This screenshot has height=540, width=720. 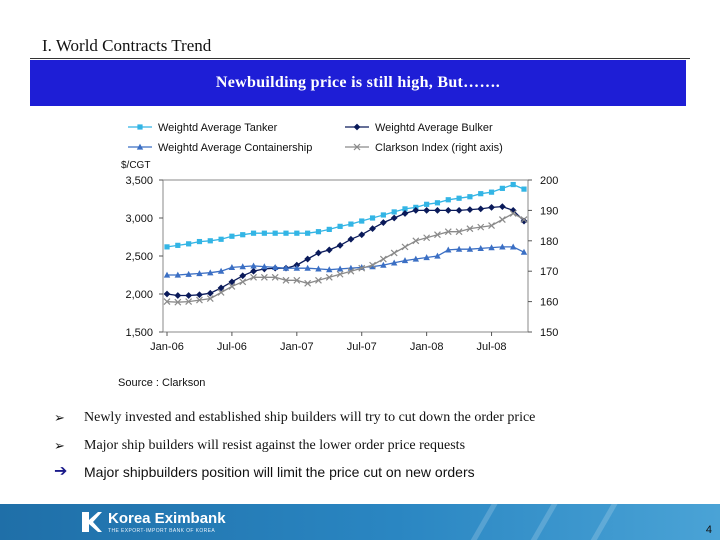 I want to click on left-axis-tick-label: 1,500, so click(x=139, y=333).